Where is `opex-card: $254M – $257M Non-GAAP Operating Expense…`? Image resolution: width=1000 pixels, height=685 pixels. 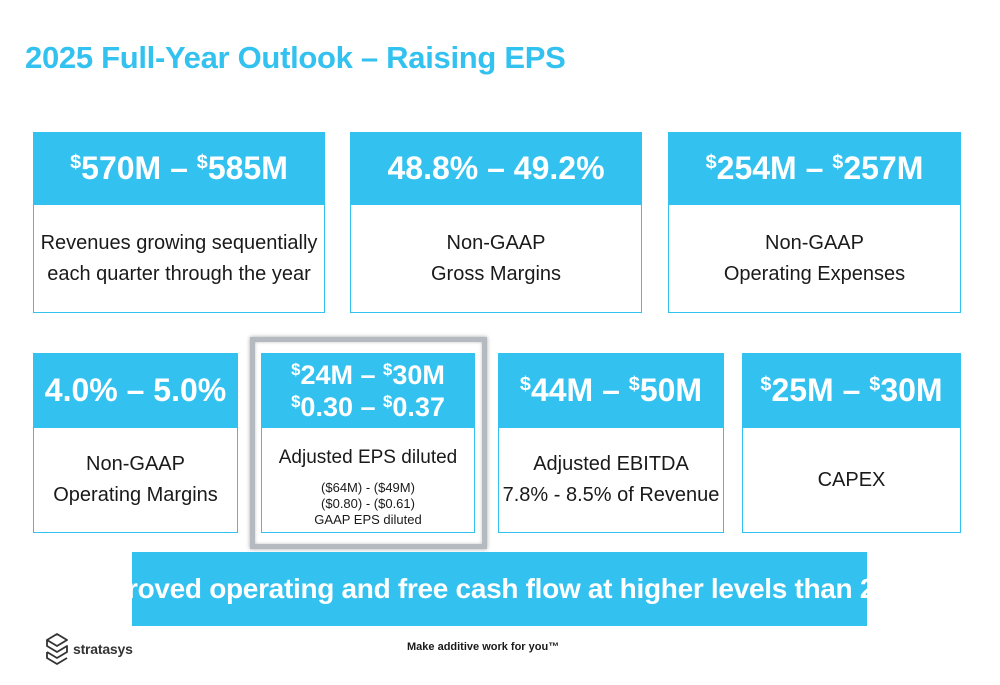 opex-card: $254M – $257M Non-GAAP Operating Expense… is located at coordinates (814, 222).